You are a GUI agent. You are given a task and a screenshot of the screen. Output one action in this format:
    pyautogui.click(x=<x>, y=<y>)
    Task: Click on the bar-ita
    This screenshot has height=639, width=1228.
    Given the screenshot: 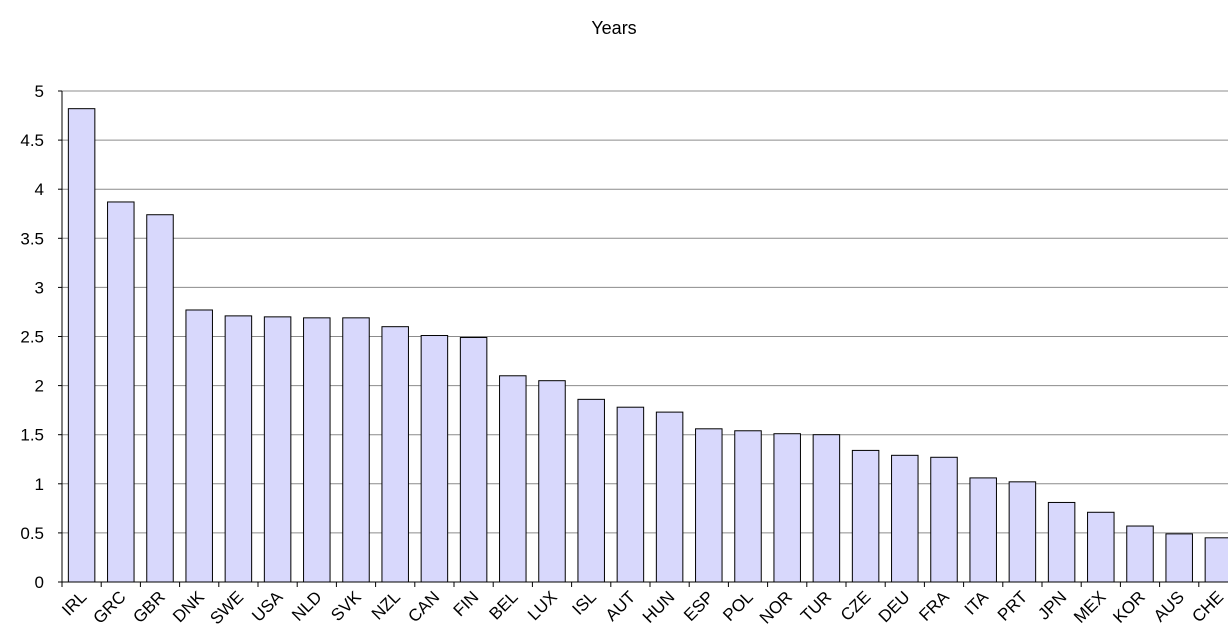 What is the action you would take?
    pyautogui.click(x=983, y=530)
    